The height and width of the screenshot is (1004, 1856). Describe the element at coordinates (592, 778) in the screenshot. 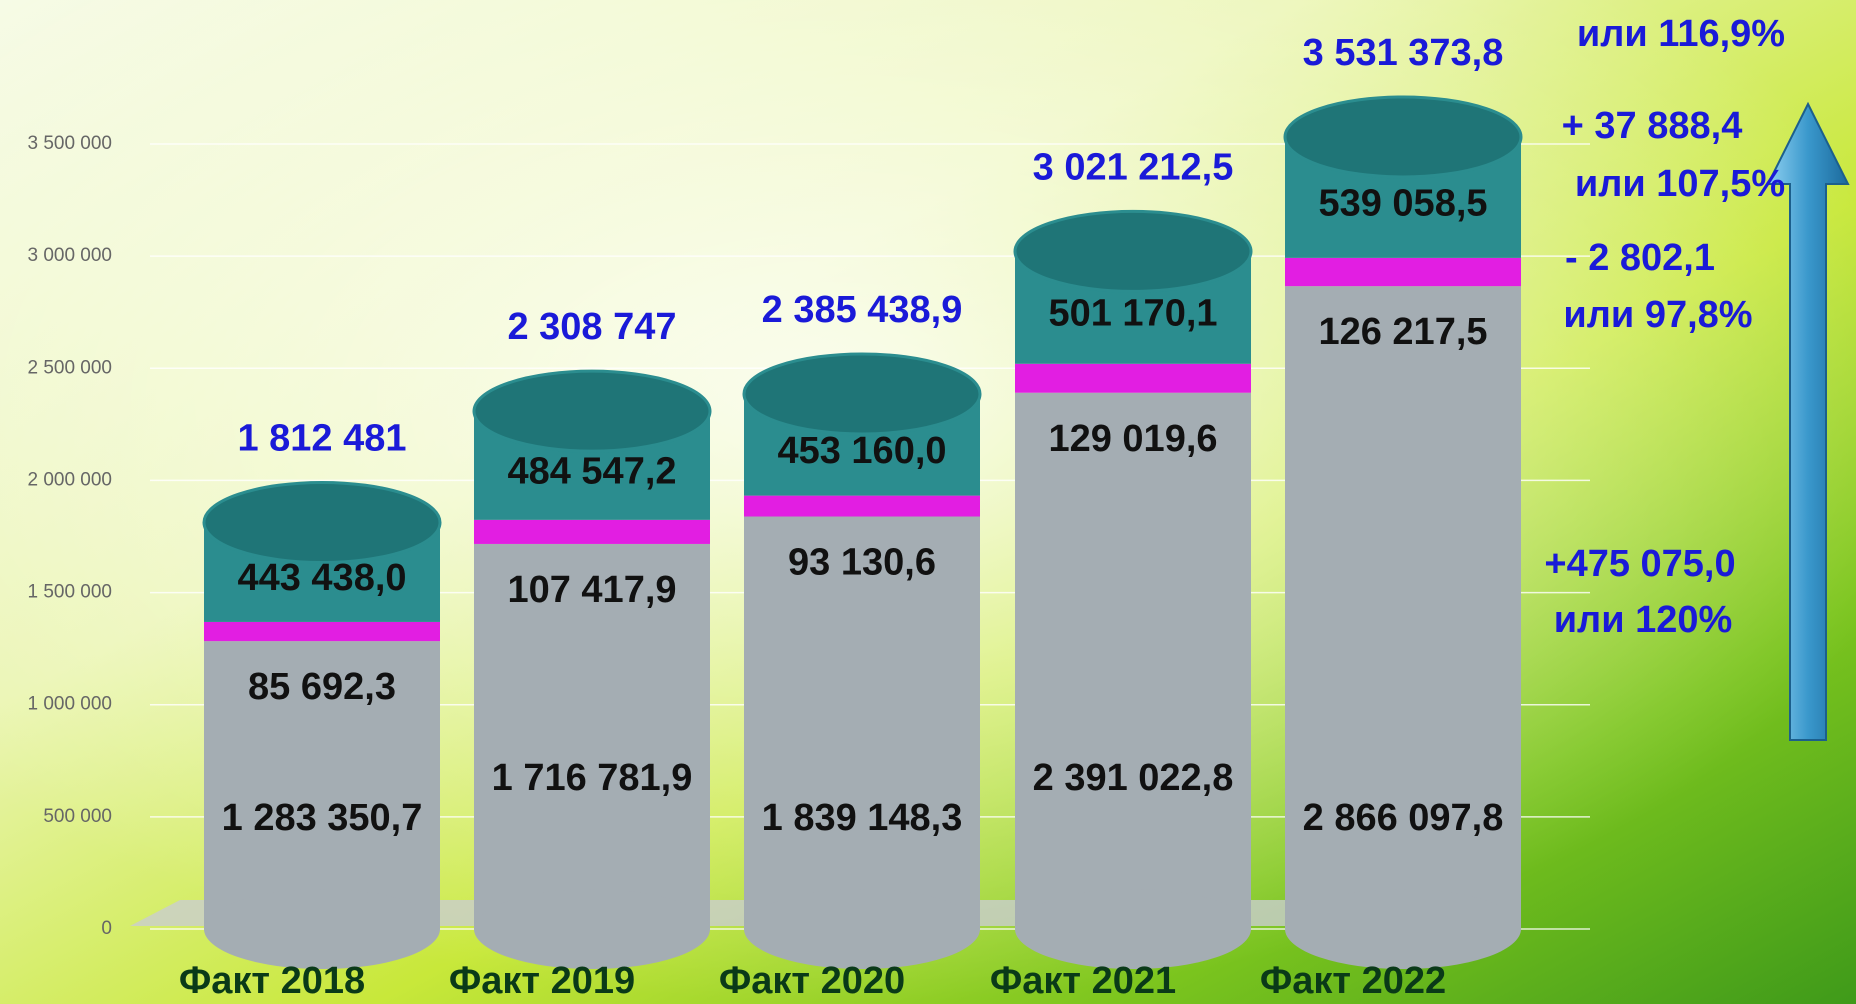

I see `value-label: 1 716 781,9` at that location.